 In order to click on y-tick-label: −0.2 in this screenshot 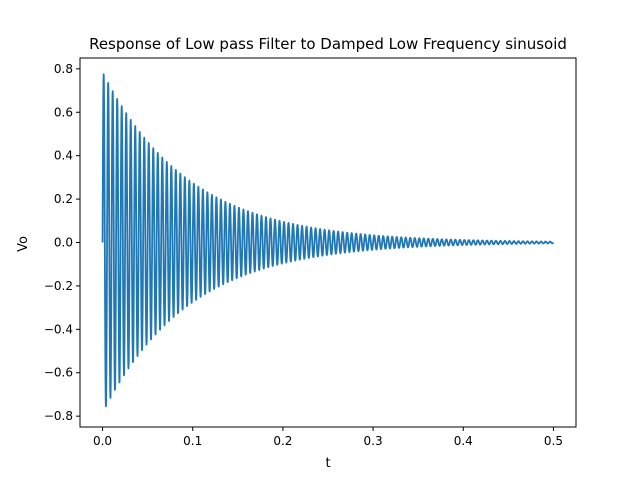, I will do `click(58, 286)`.